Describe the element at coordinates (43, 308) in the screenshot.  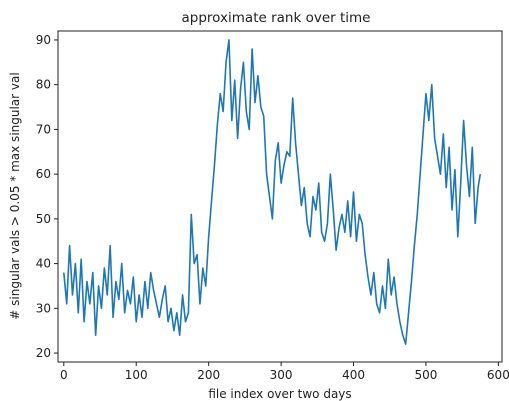
I see `y-tick-label: 30` at that location.